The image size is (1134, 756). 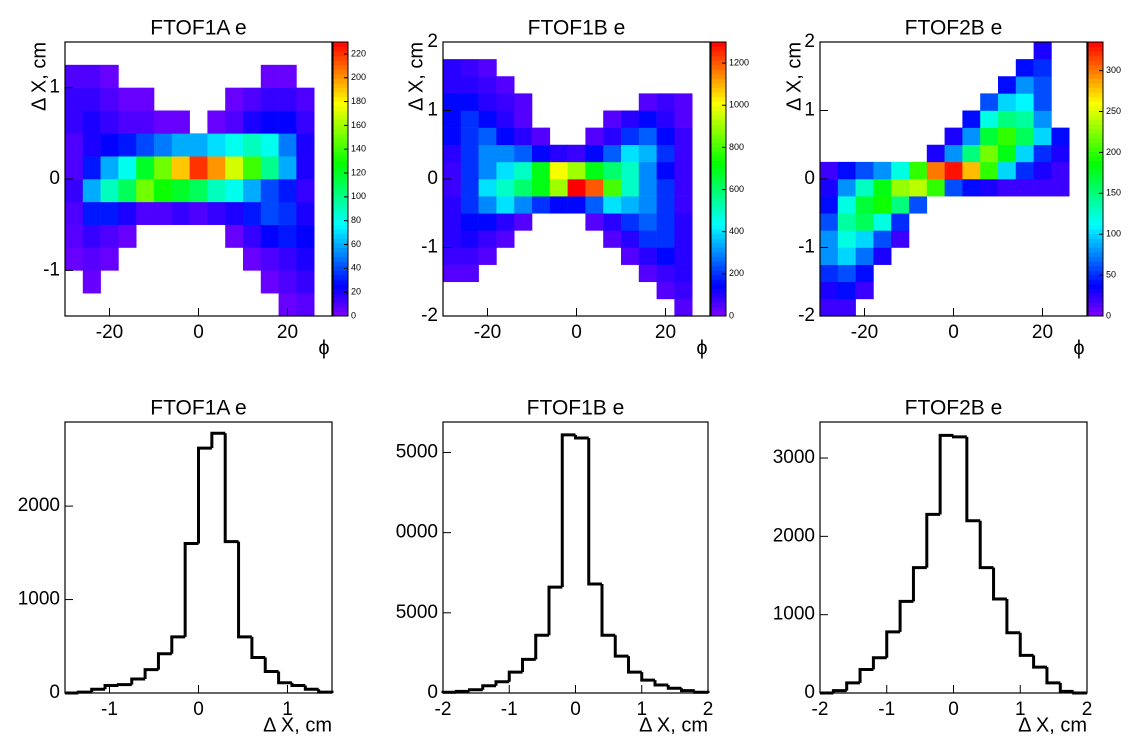 I want to click on y-tick-label: 2, so click(x=809, y=41).